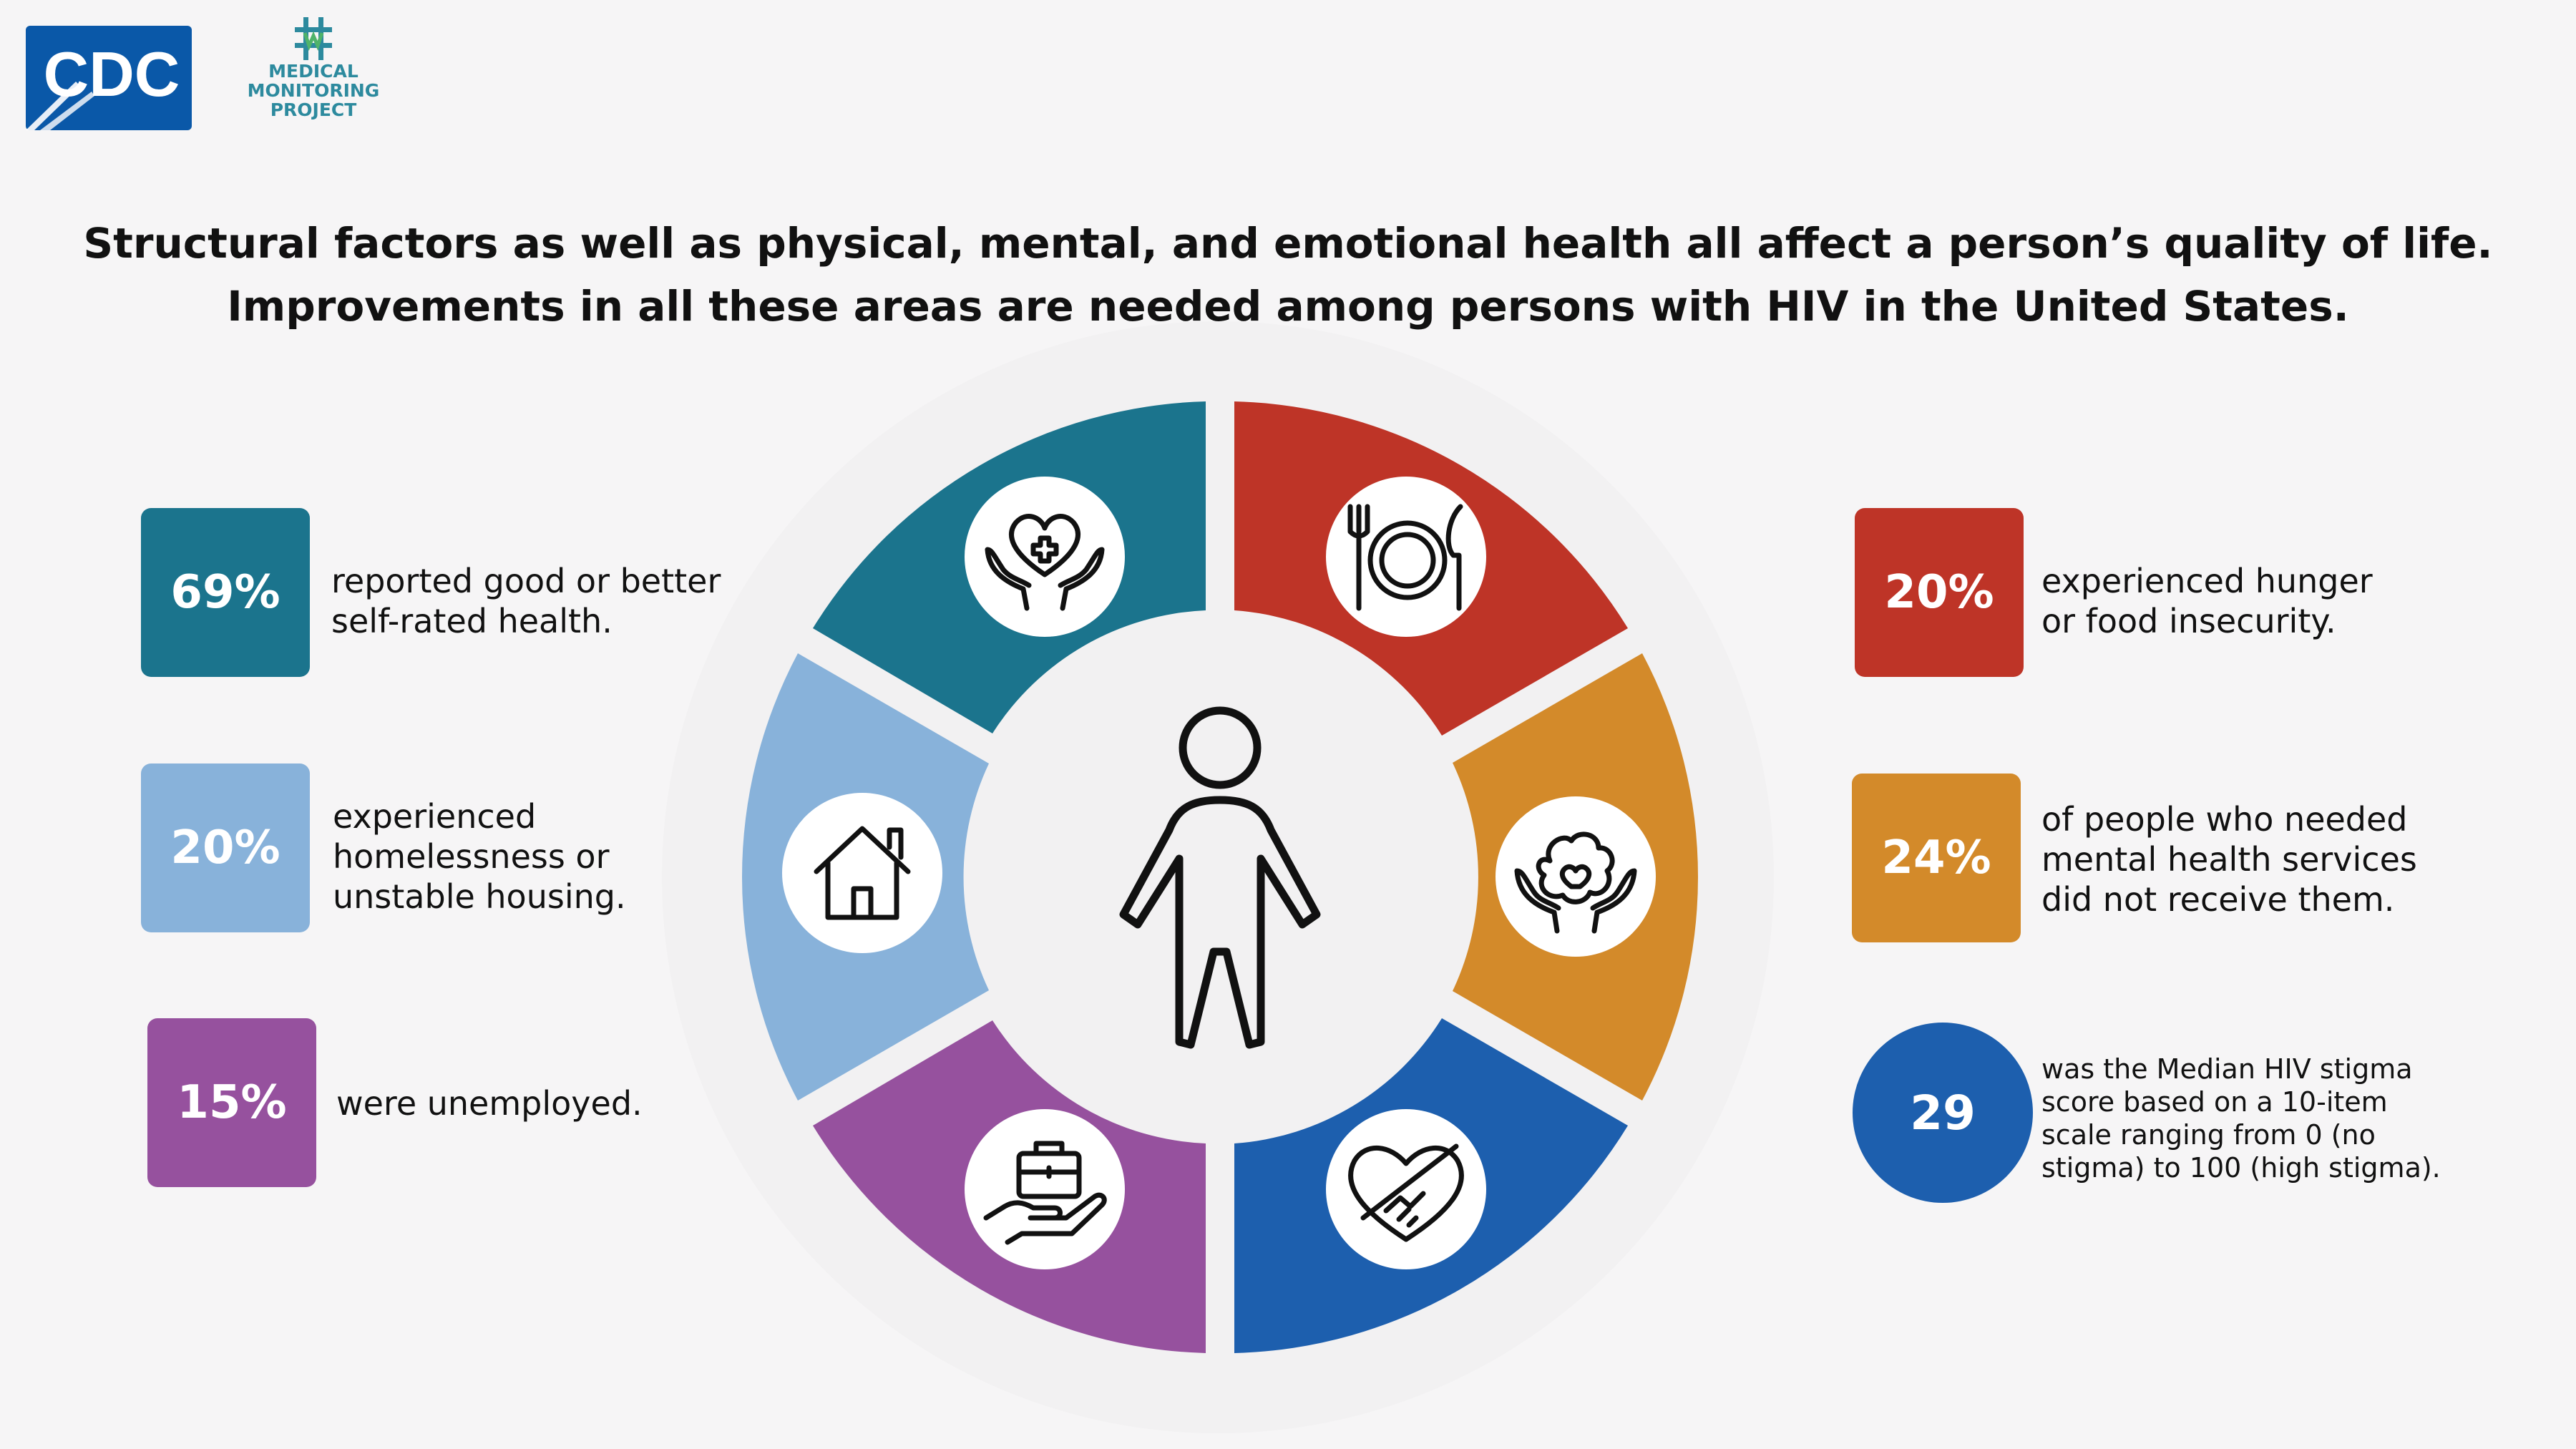 The height and width of the screenshot is (1449, 2576). What do you see at coordinates (112, 74) in the screenshot?
I see `svg-text: CDC` at bounding box center [112, 74].